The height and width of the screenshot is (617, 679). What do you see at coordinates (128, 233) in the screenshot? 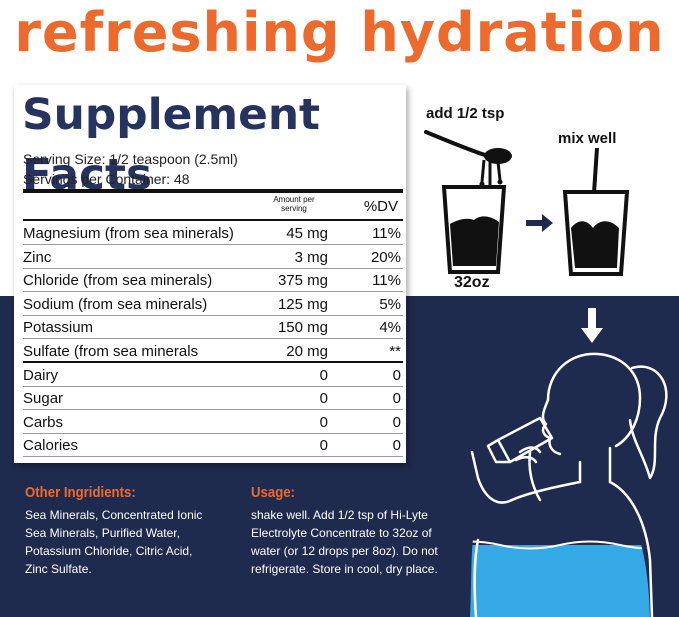
I see `nutrient-name: Magnesium (from sea minerals)` at bounding box center [128, 233].